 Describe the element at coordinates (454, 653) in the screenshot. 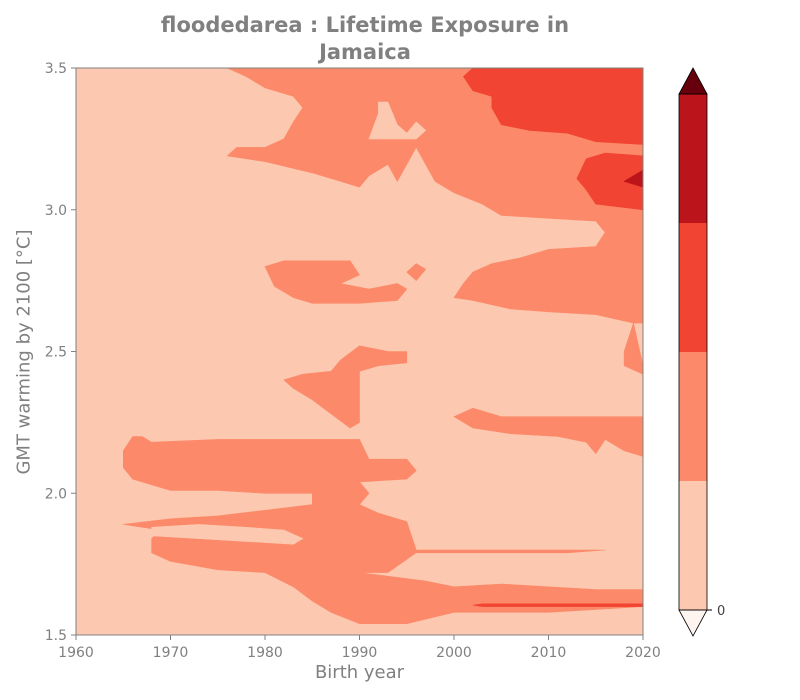

I see `x-tick-label: 2000` at that location.